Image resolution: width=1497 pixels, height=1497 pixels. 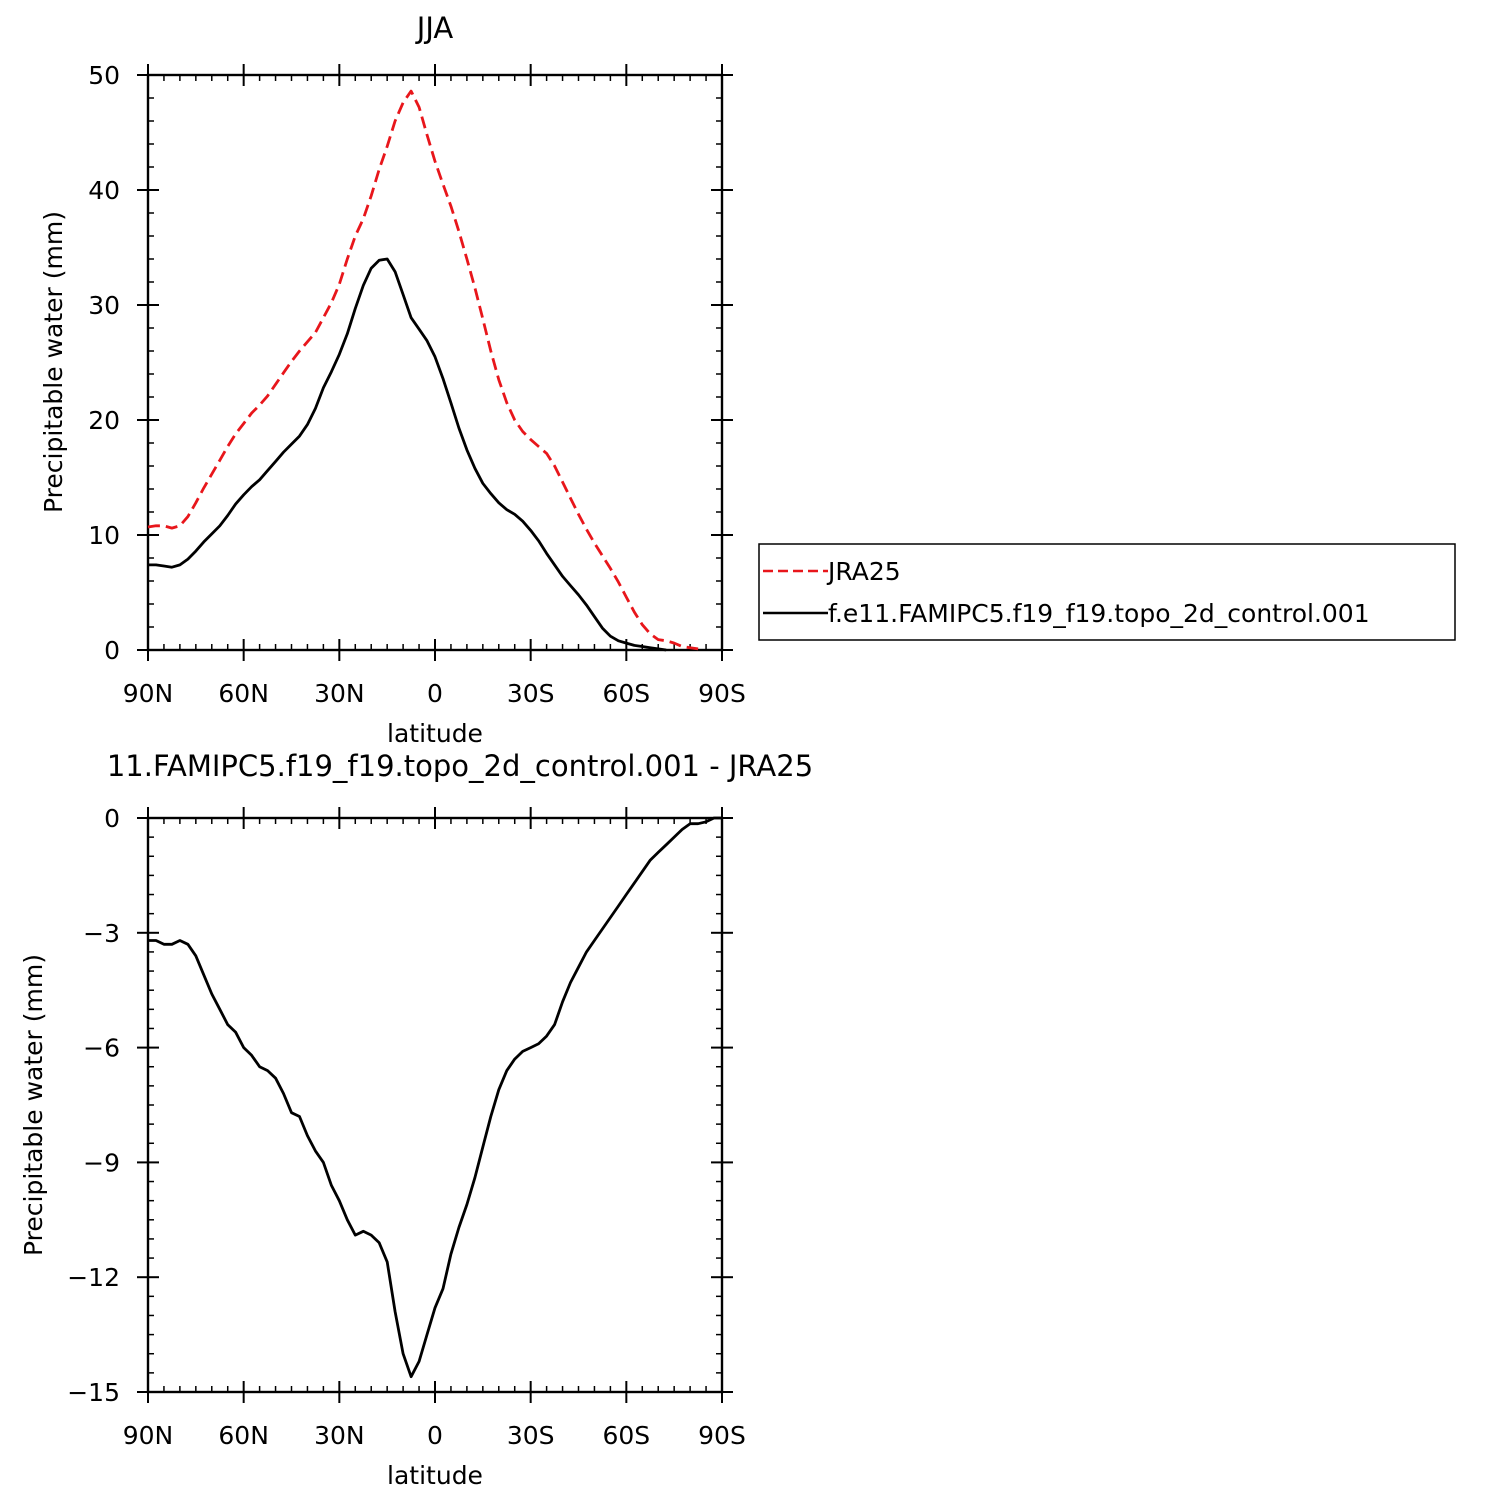 What do you see at coordinates (435, 1475) in the screenshot?
I see `bottom-panel-xlabel: latitude` at bounding box center [435, 1475].